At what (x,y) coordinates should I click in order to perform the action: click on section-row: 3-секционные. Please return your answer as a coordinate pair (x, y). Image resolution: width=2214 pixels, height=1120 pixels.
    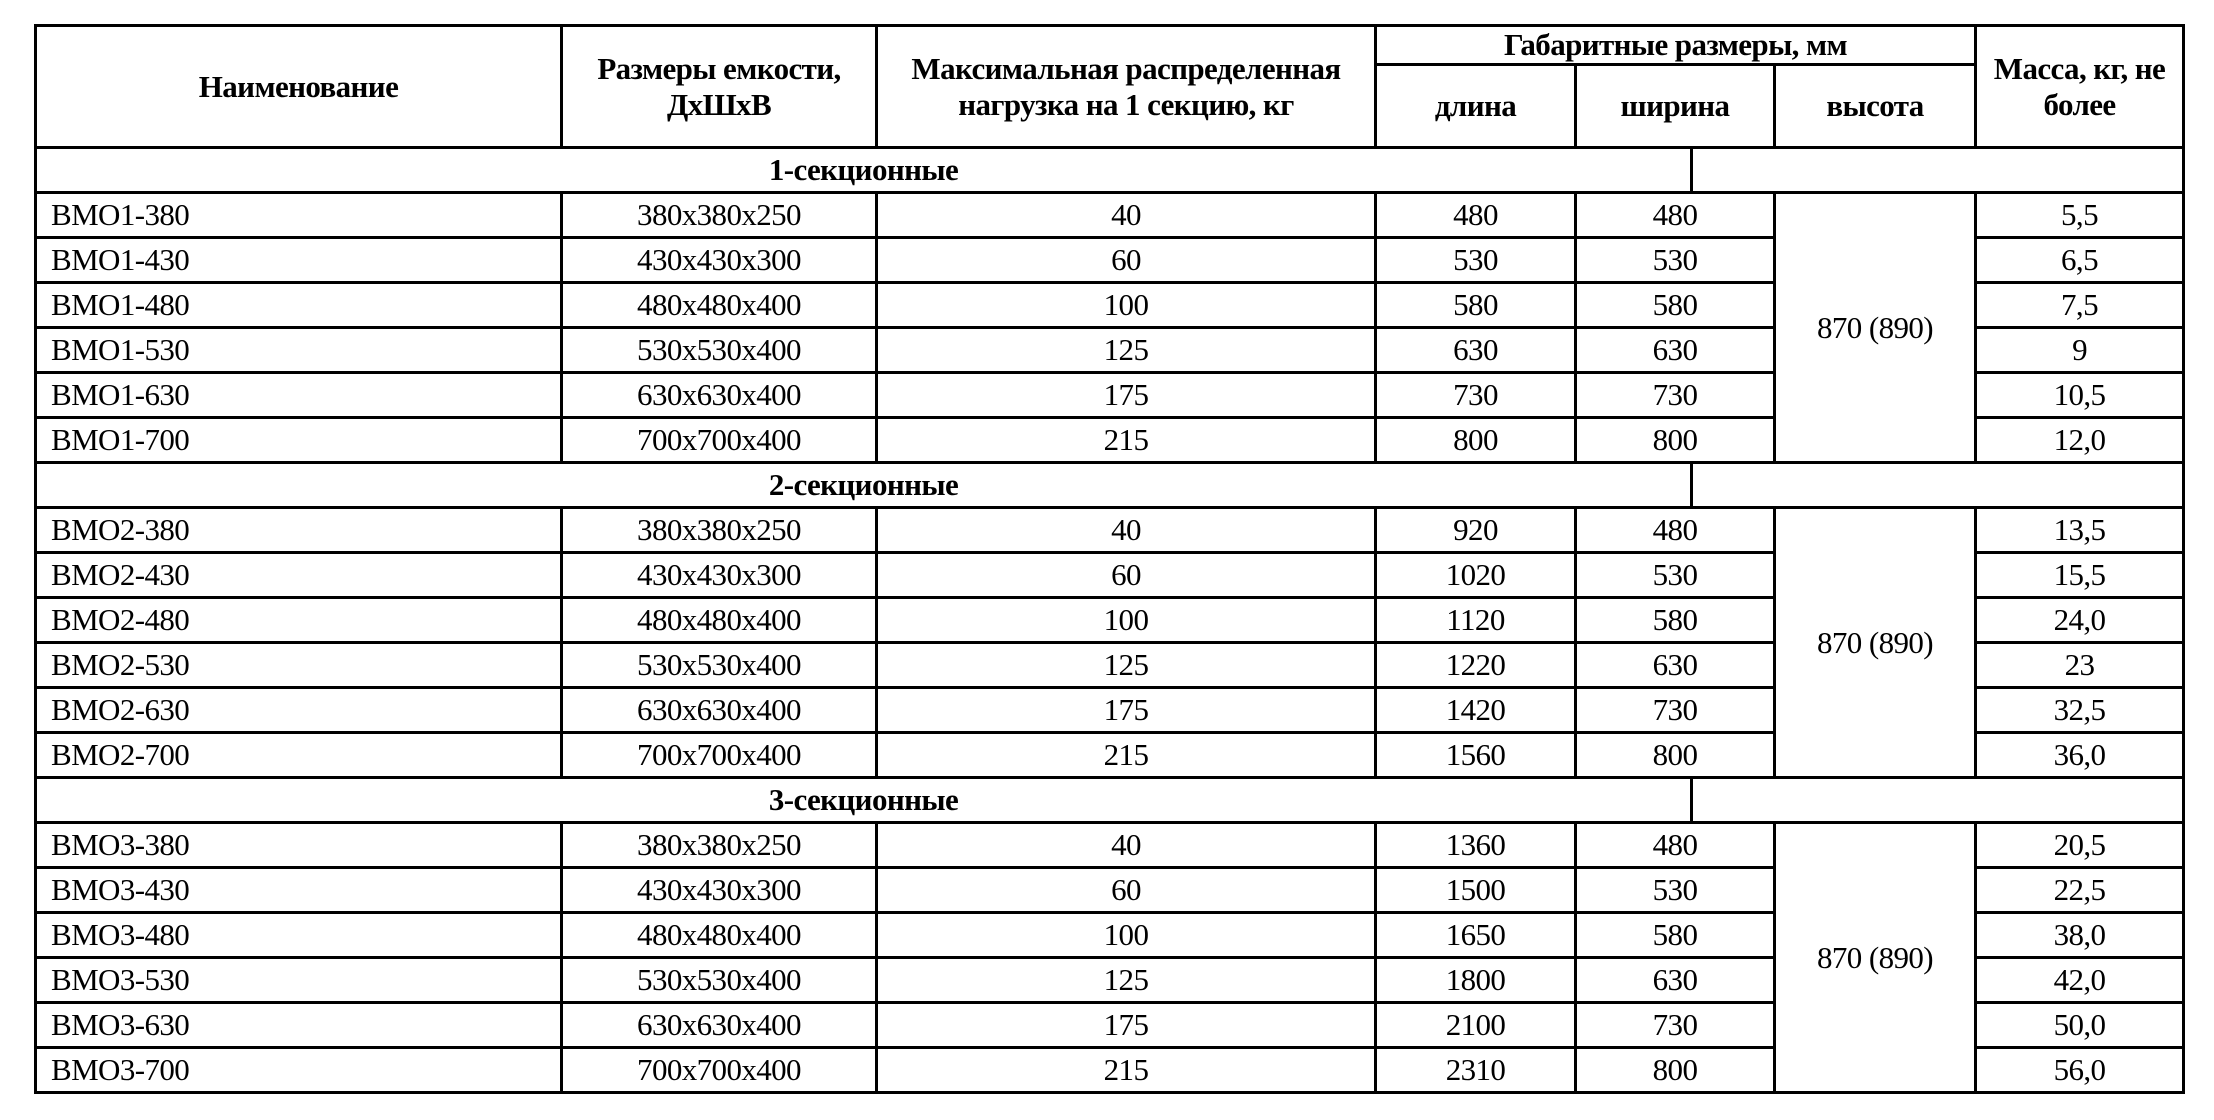
    Looking at the image, I should click on (1110, 800).